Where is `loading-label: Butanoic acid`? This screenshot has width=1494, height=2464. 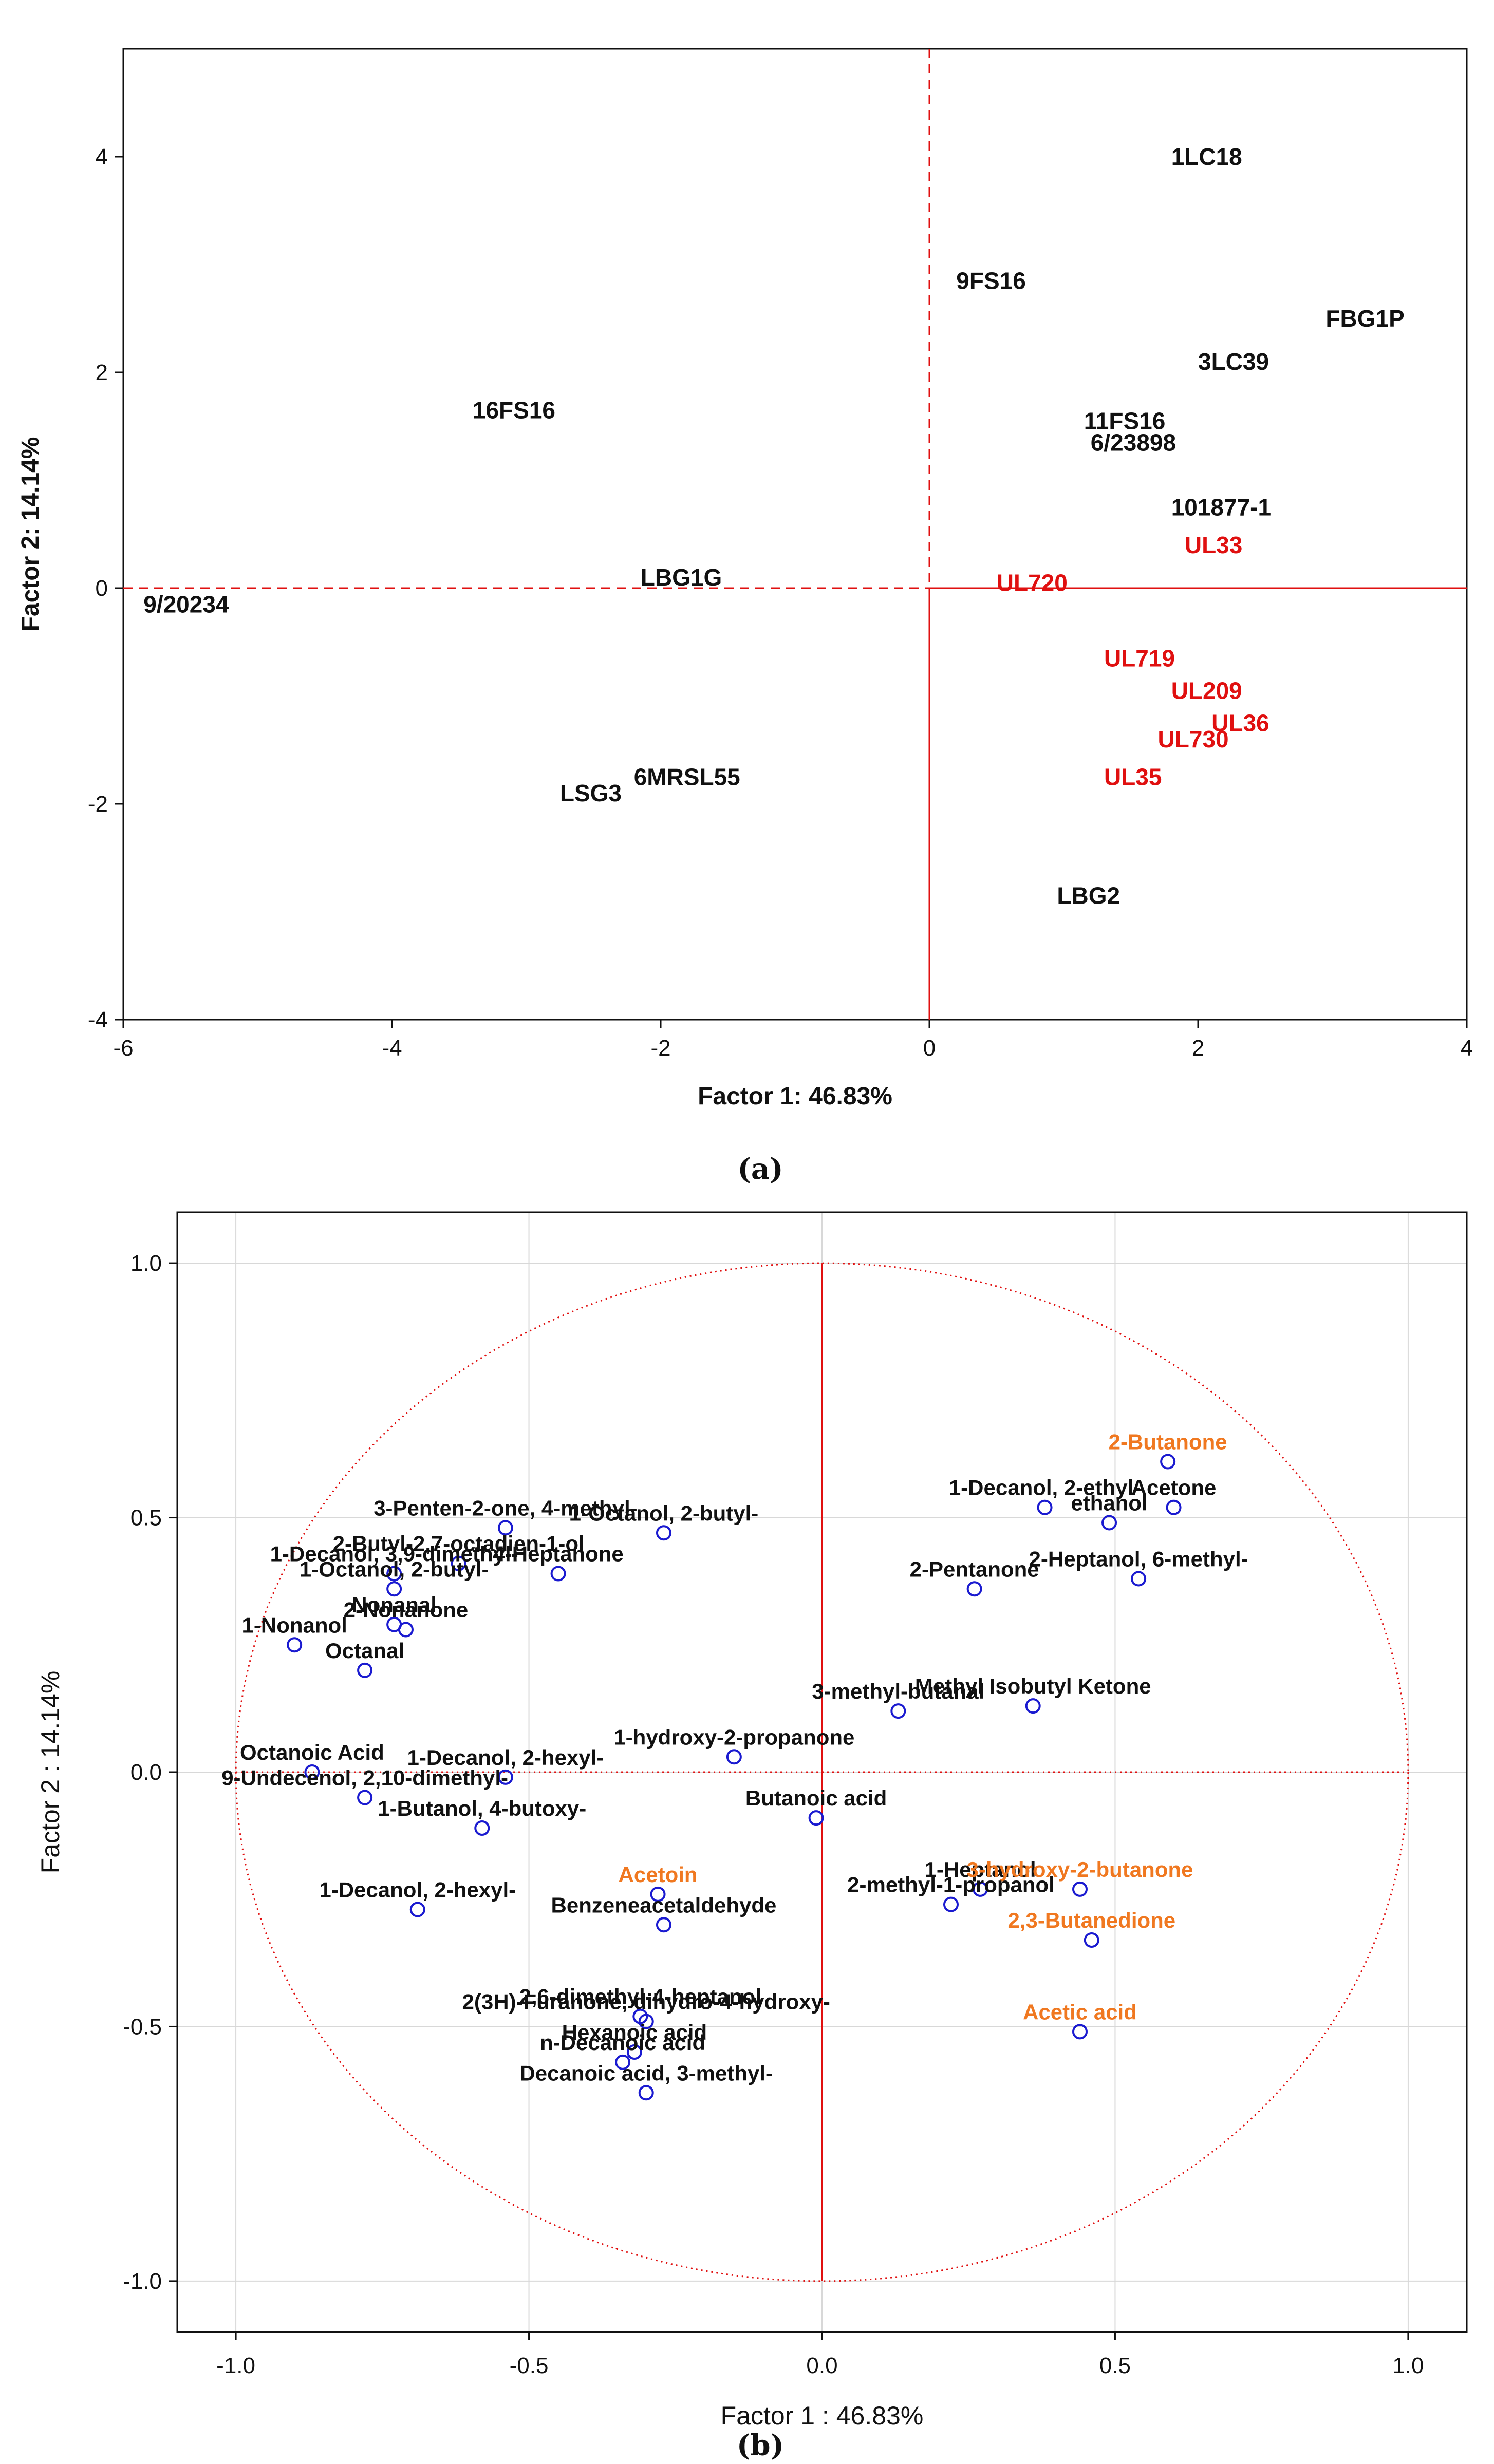 loading-label: Butanoic acid is located at coordinates (816, 1798).